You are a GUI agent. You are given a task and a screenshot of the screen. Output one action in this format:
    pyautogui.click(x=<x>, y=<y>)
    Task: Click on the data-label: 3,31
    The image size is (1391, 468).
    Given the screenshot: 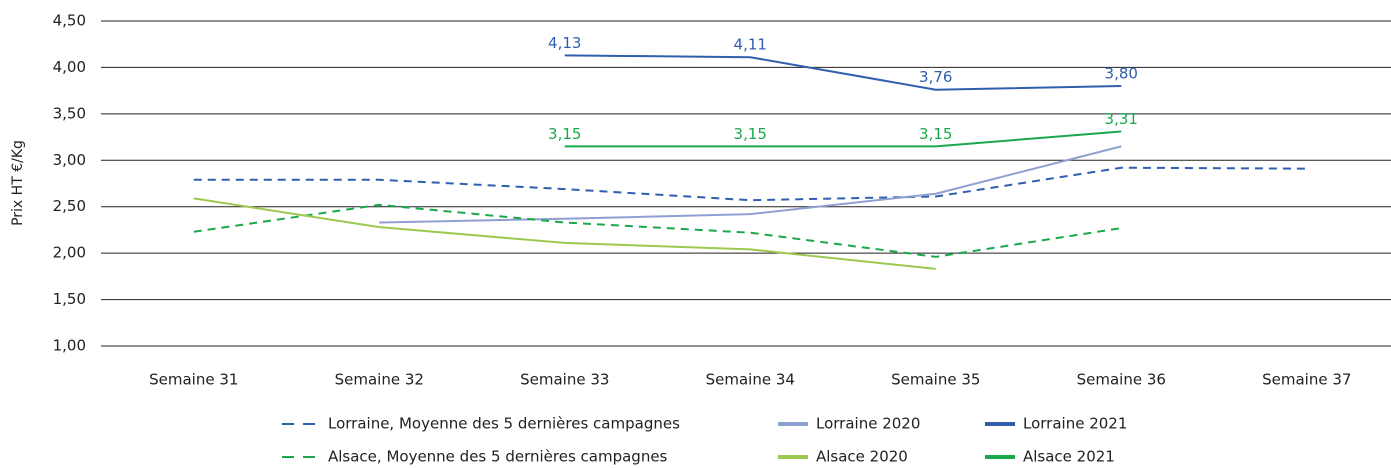 What is the action you would take?
    pyautogui.click(x=1121, y=119)
    